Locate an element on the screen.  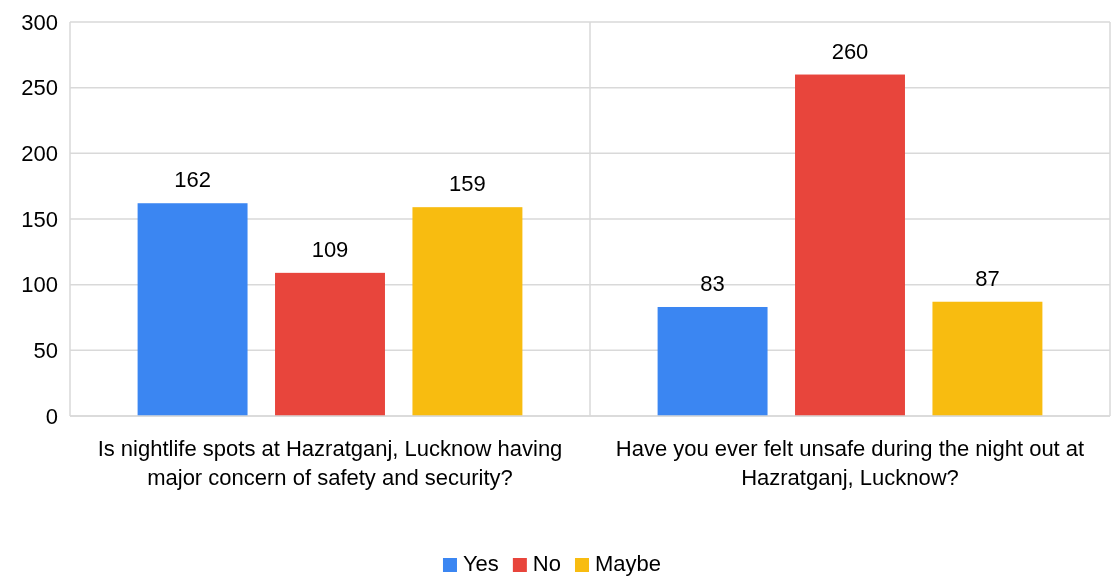
legend-label: Maybe is located at coordinates (628, 563).